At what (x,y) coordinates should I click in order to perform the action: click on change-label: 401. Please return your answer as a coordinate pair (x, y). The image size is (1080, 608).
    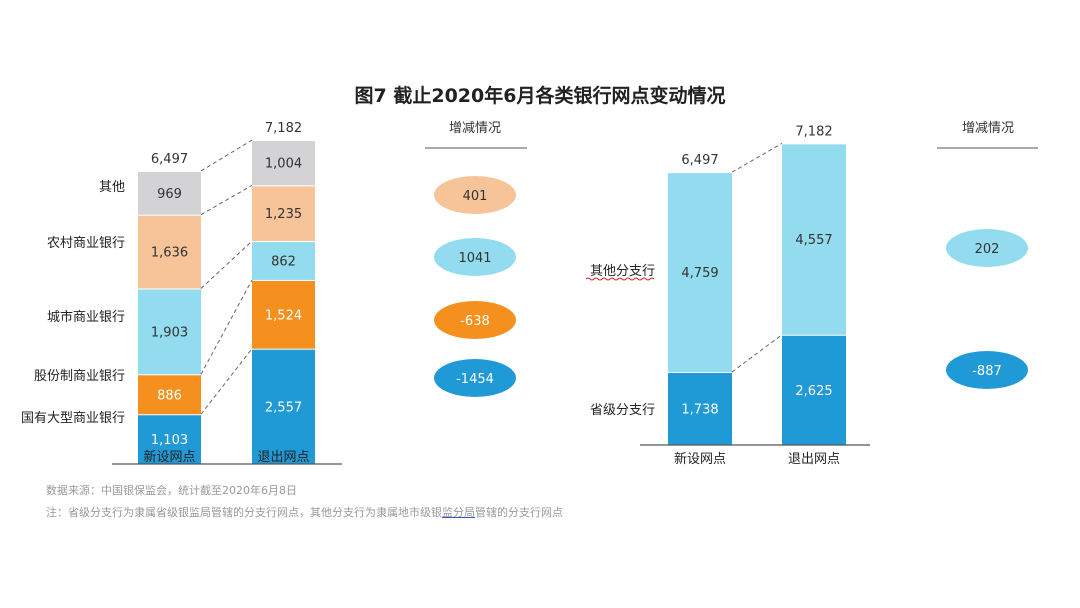
    Looking at the image, I should click on (475, 196).